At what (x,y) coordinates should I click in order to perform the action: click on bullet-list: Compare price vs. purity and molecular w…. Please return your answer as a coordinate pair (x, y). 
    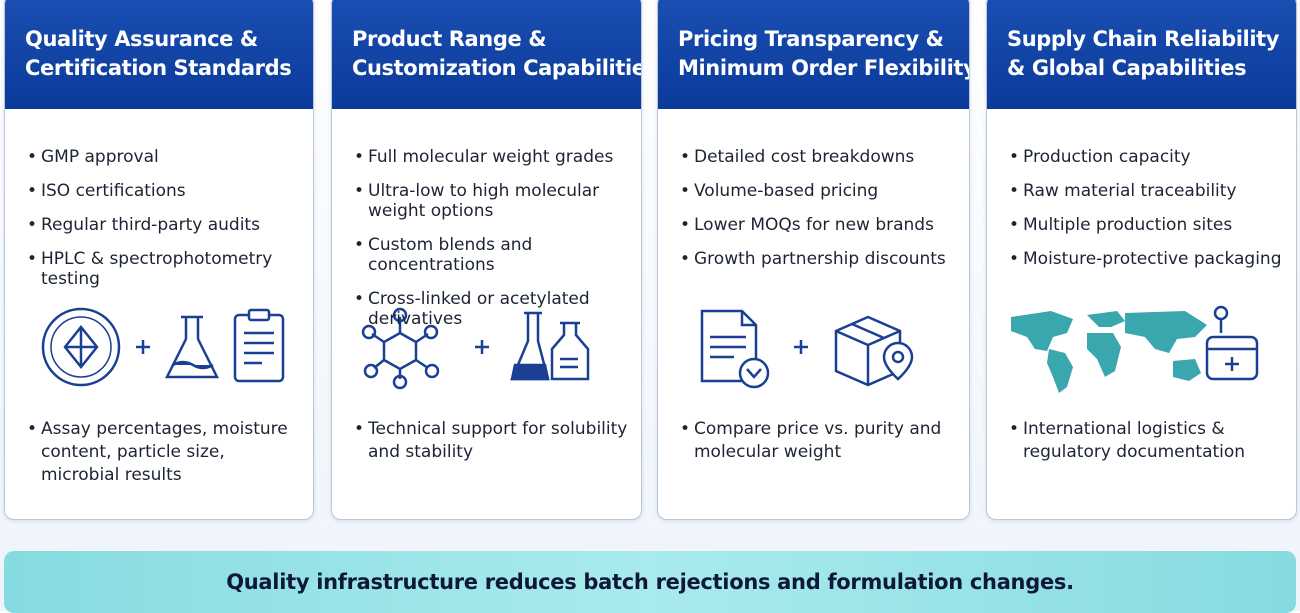
    Looking at the image, I should click on (820, 448).